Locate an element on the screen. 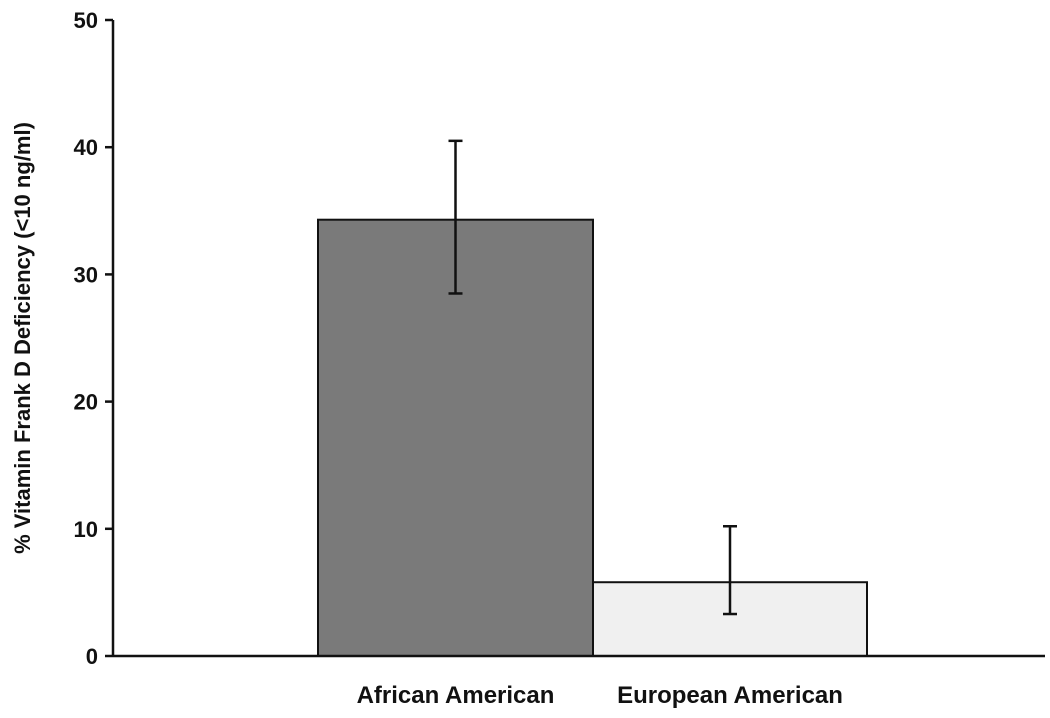  y-axis-title-group: % Vitamin Frank D Deficiency (<10 ng/ml) is located at coordinates (22, 338).